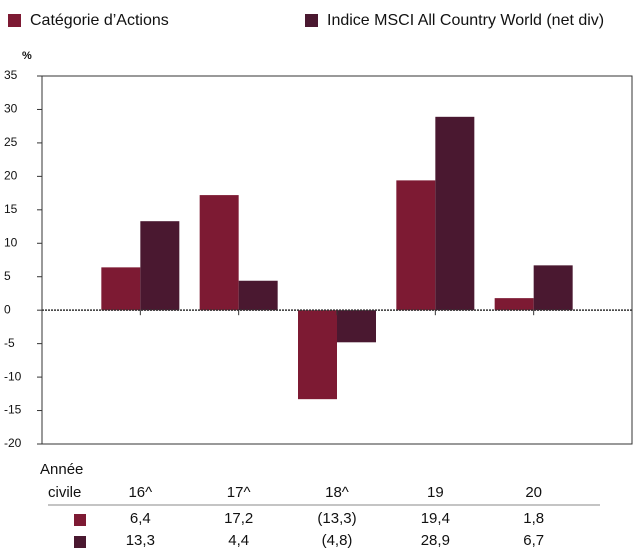 This screenshot has height=558, width=643. What do you see at coordinates (533, 540) in the screenshot?
I see `value-label: 6,7` at bounding box center [533, 540].